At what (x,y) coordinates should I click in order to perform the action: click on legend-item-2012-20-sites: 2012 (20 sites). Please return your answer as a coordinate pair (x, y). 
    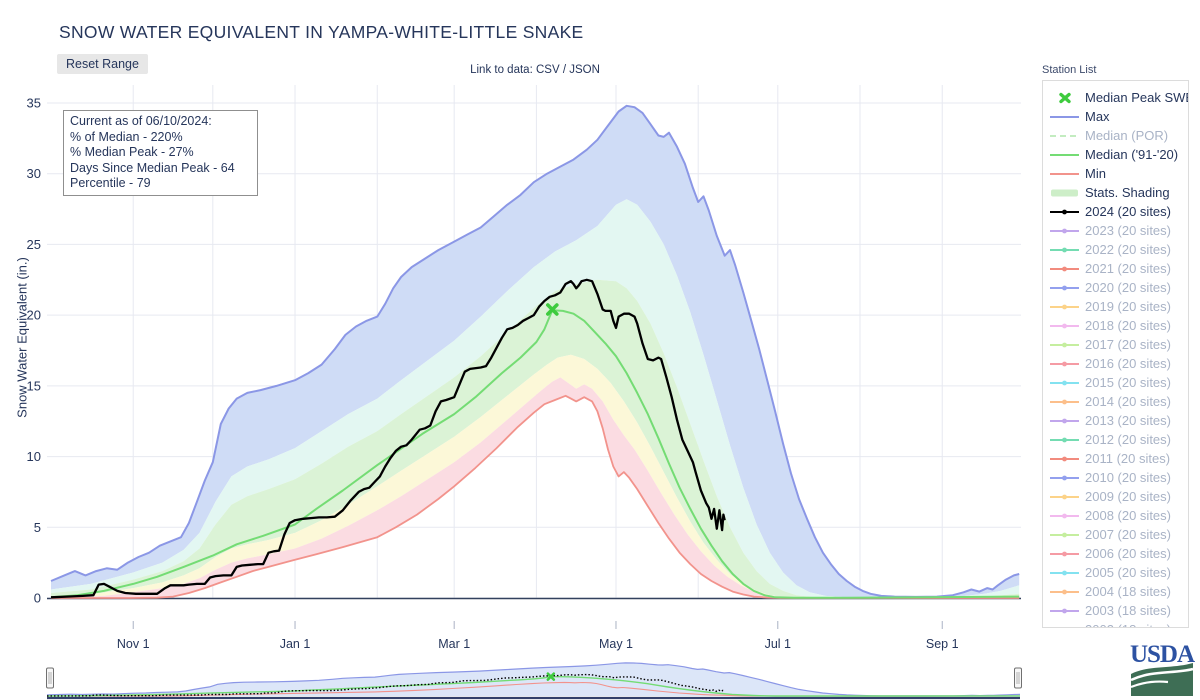
    Looking at the image, I should click on (1115, 439).